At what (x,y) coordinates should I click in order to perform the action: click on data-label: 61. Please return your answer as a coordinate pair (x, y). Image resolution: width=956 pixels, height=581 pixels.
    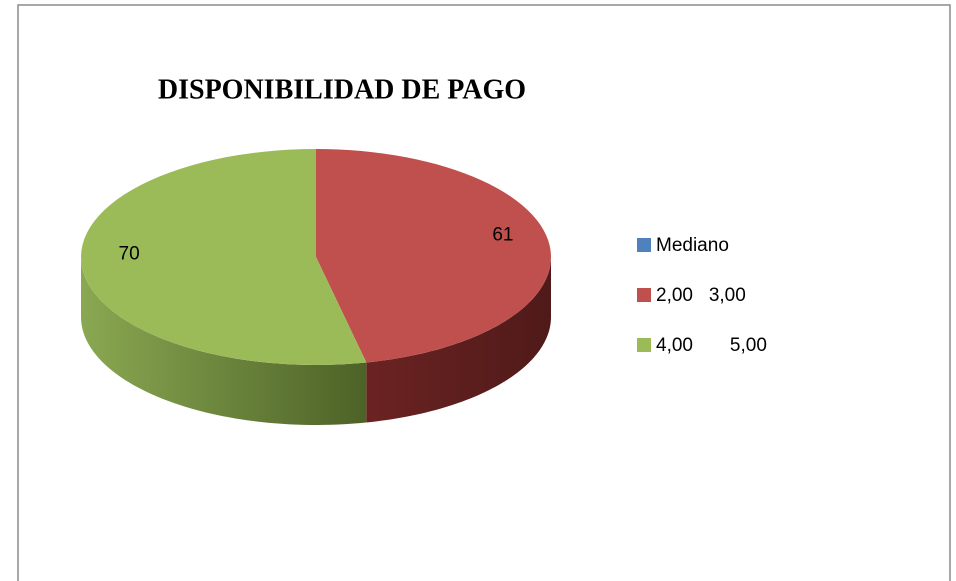
    Looking at the image, I should click on (502, 235).